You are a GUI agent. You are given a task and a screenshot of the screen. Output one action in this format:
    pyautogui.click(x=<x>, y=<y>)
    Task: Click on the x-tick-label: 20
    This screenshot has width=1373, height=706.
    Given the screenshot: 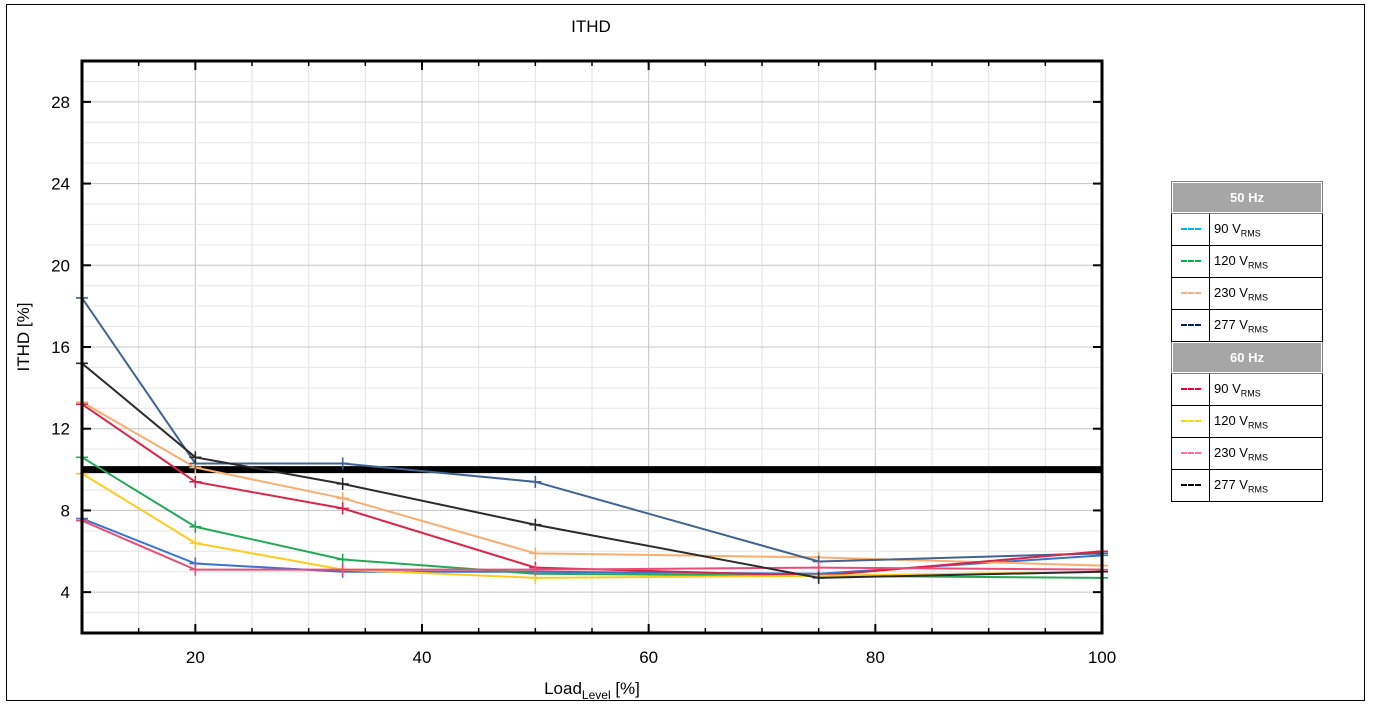 What is the action you would take?
    pyautogui.click(x=195, y=657)
    